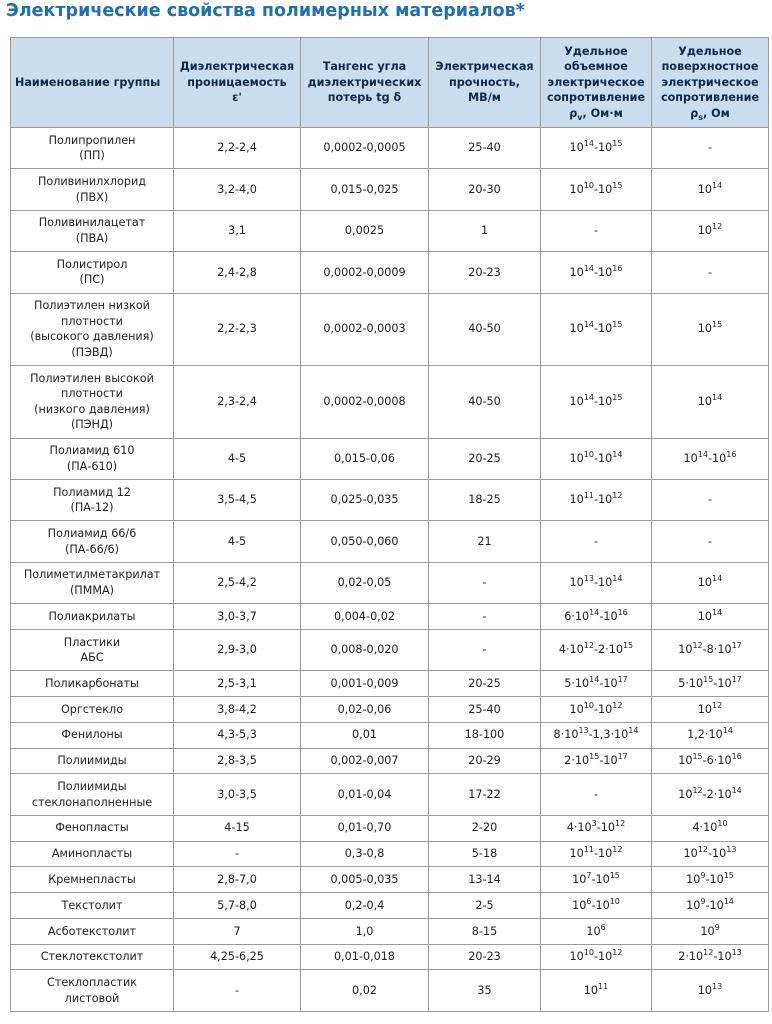 This screenshot has width=772, height=1024. What do you see at coordinates (710, 957) in the screenshot?
I see `table-cell: 2·1012-1013` at bounding box center [710, 957].